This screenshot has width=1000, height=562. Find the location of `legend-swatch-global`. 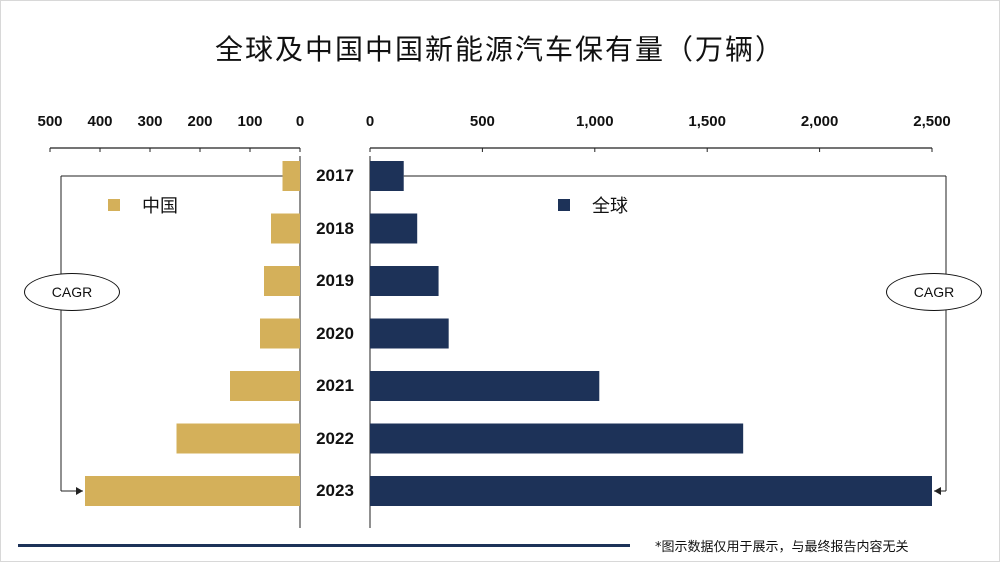

legend-swatch-global is located at coordinates (564, 205).